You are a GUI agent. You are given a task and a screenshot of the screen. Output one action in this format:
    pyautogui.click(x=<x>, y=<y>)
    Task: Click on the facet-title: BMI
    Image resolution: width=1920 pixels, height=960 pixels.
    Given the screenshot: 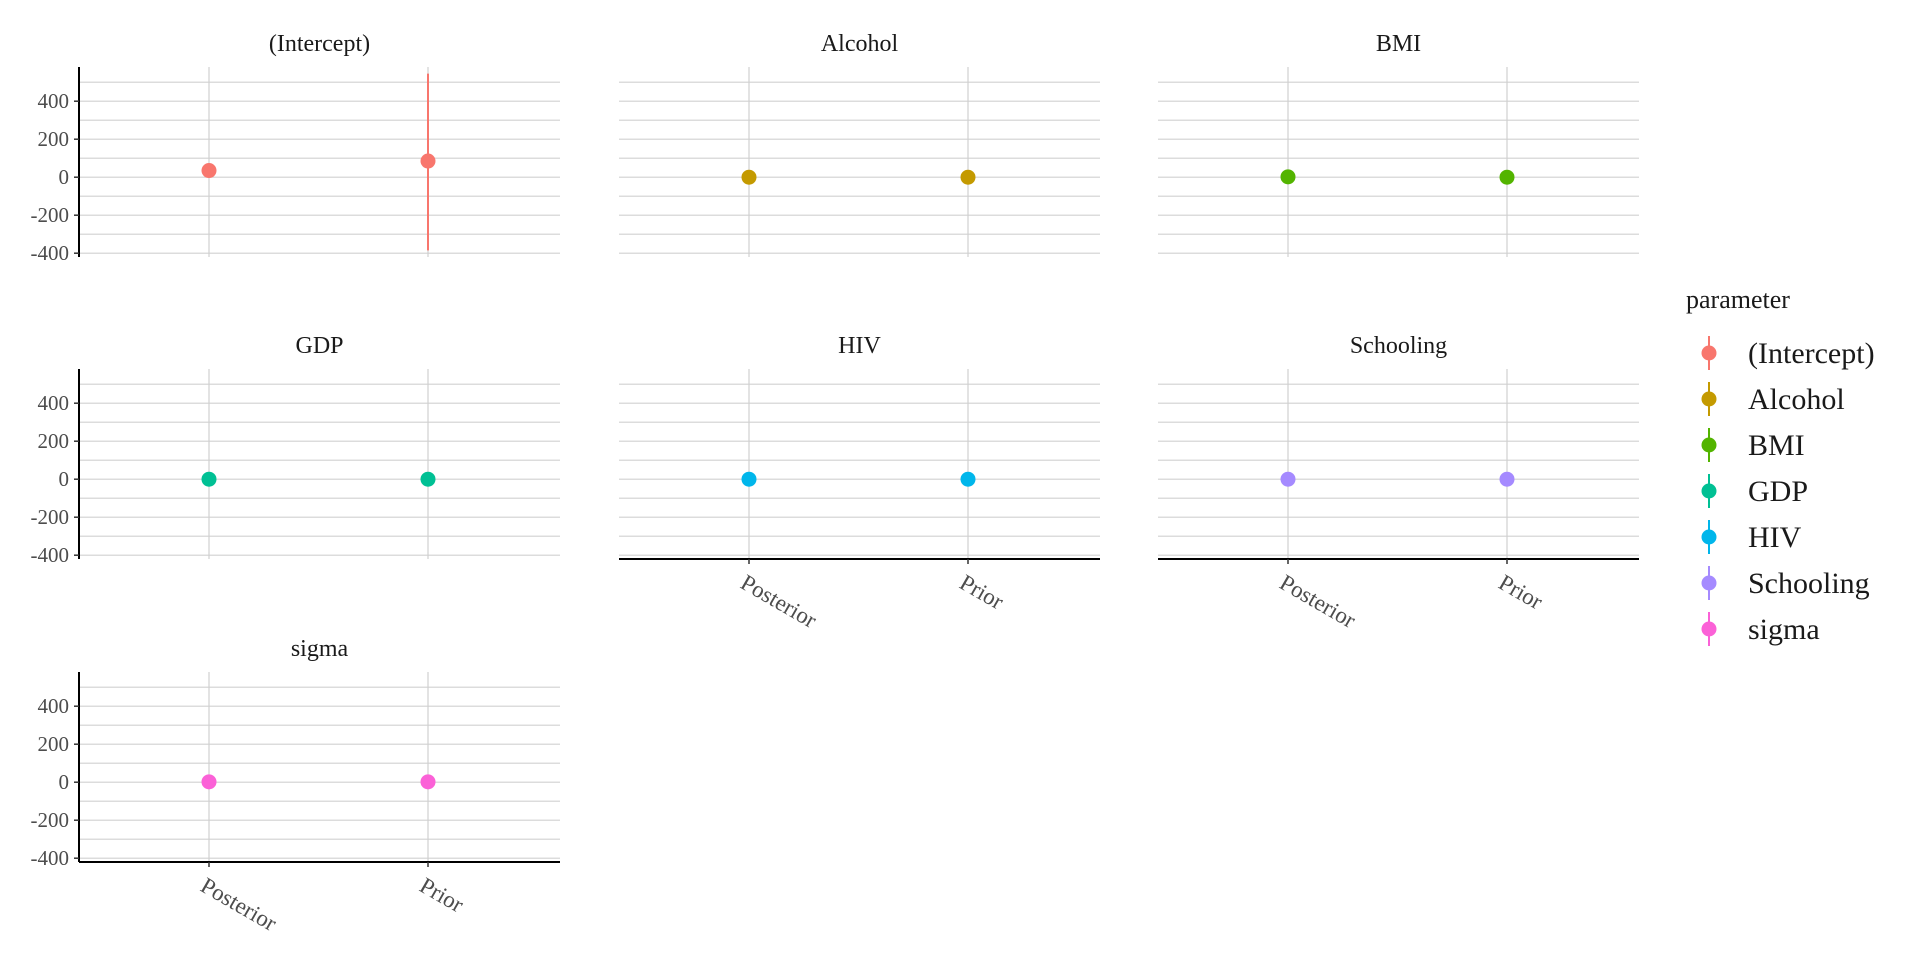 What is the action you would take?
    pyautogui.click(x=1398, y=44)
    